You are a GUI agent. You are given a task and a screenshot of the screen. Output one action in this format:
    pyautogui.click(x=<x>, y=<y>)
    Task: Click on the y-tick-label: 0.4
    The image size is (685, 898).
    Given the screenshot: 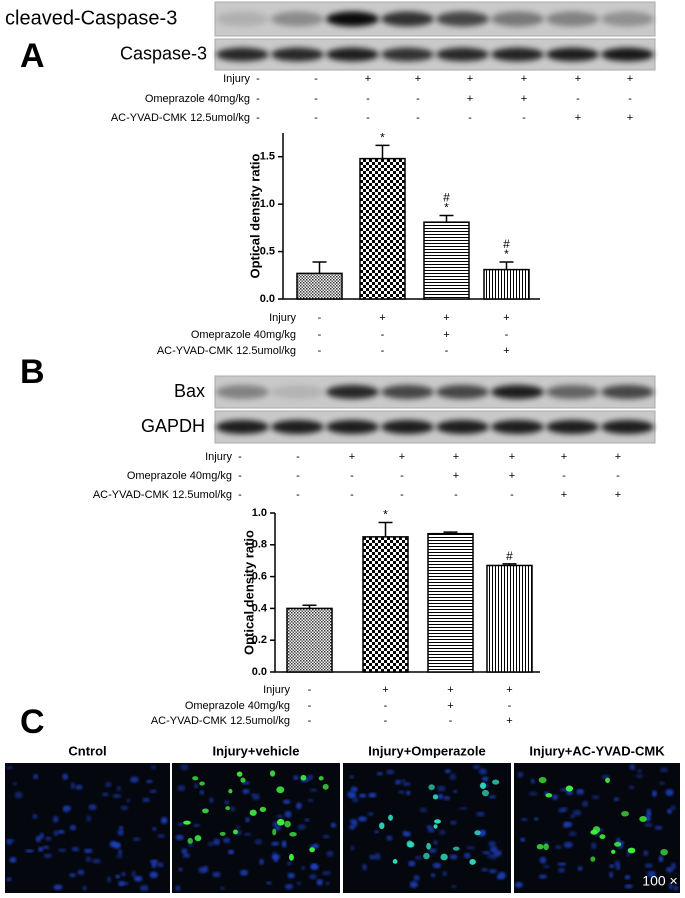 What is the action you would take?
    pyautogui.click(x=260, y=608)
    